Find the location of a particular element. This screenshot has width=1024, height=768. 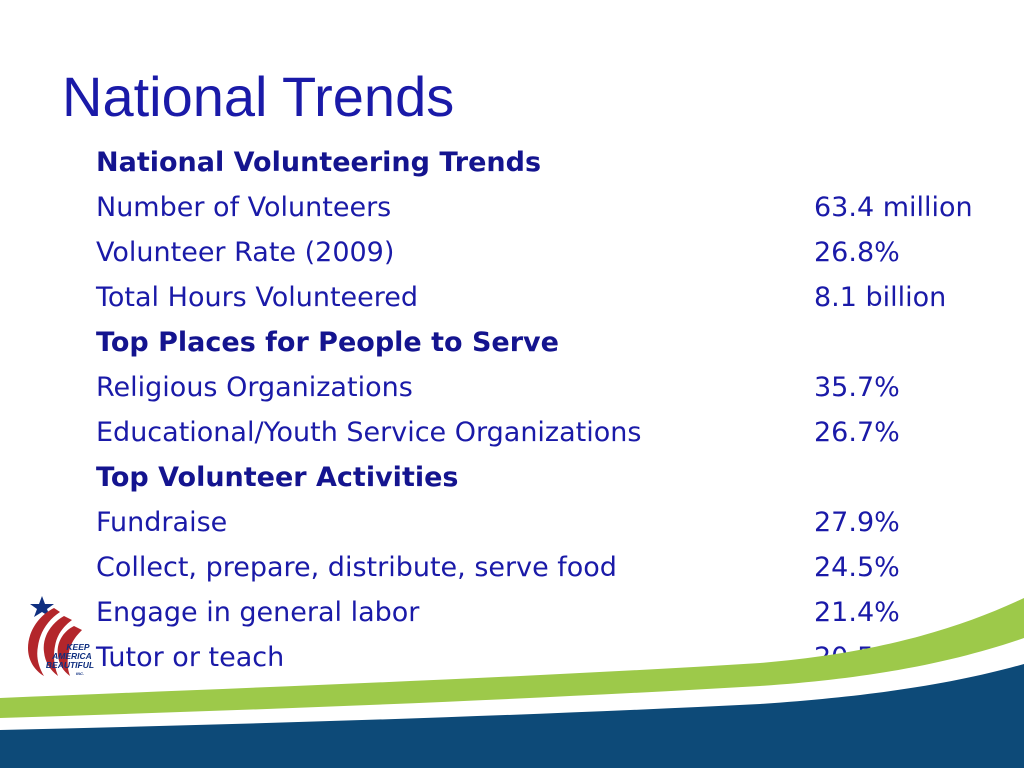

logo-word-america: AMERICA is located at coordinates (71, 656).